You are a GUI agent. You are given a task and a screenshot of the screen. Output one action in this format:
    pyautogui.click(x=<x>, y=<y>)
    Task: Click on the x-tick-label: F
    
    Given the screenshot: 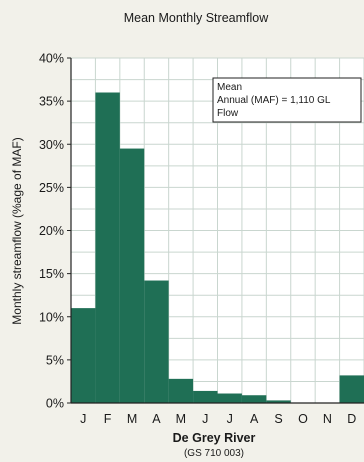 What is the action you would take?
    pyautogui.click(x=108, y=419)
    